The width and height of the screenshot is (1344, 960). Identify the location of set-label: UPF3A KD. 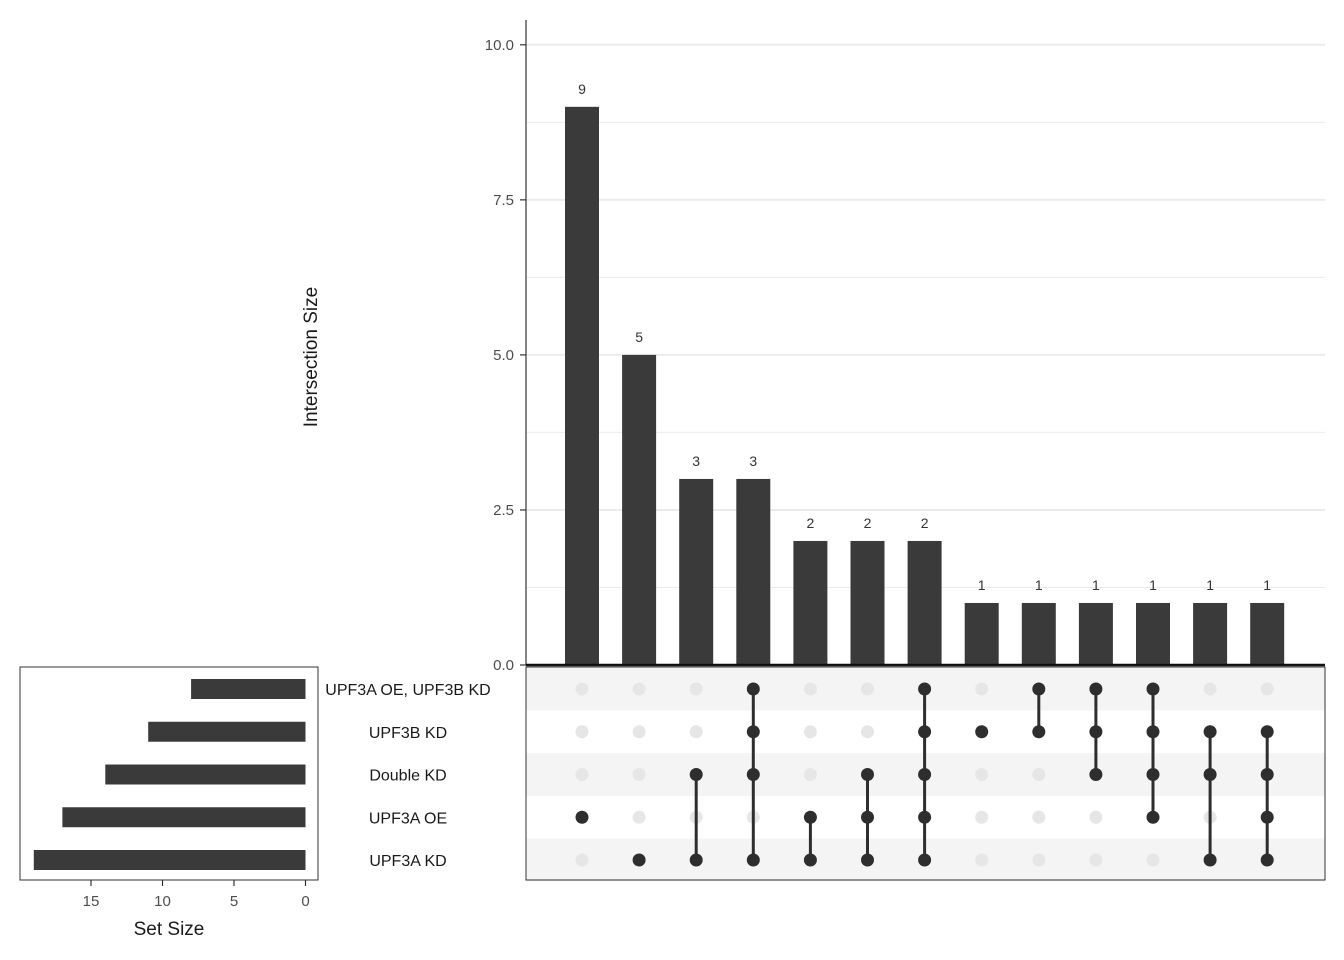
(407, 861).